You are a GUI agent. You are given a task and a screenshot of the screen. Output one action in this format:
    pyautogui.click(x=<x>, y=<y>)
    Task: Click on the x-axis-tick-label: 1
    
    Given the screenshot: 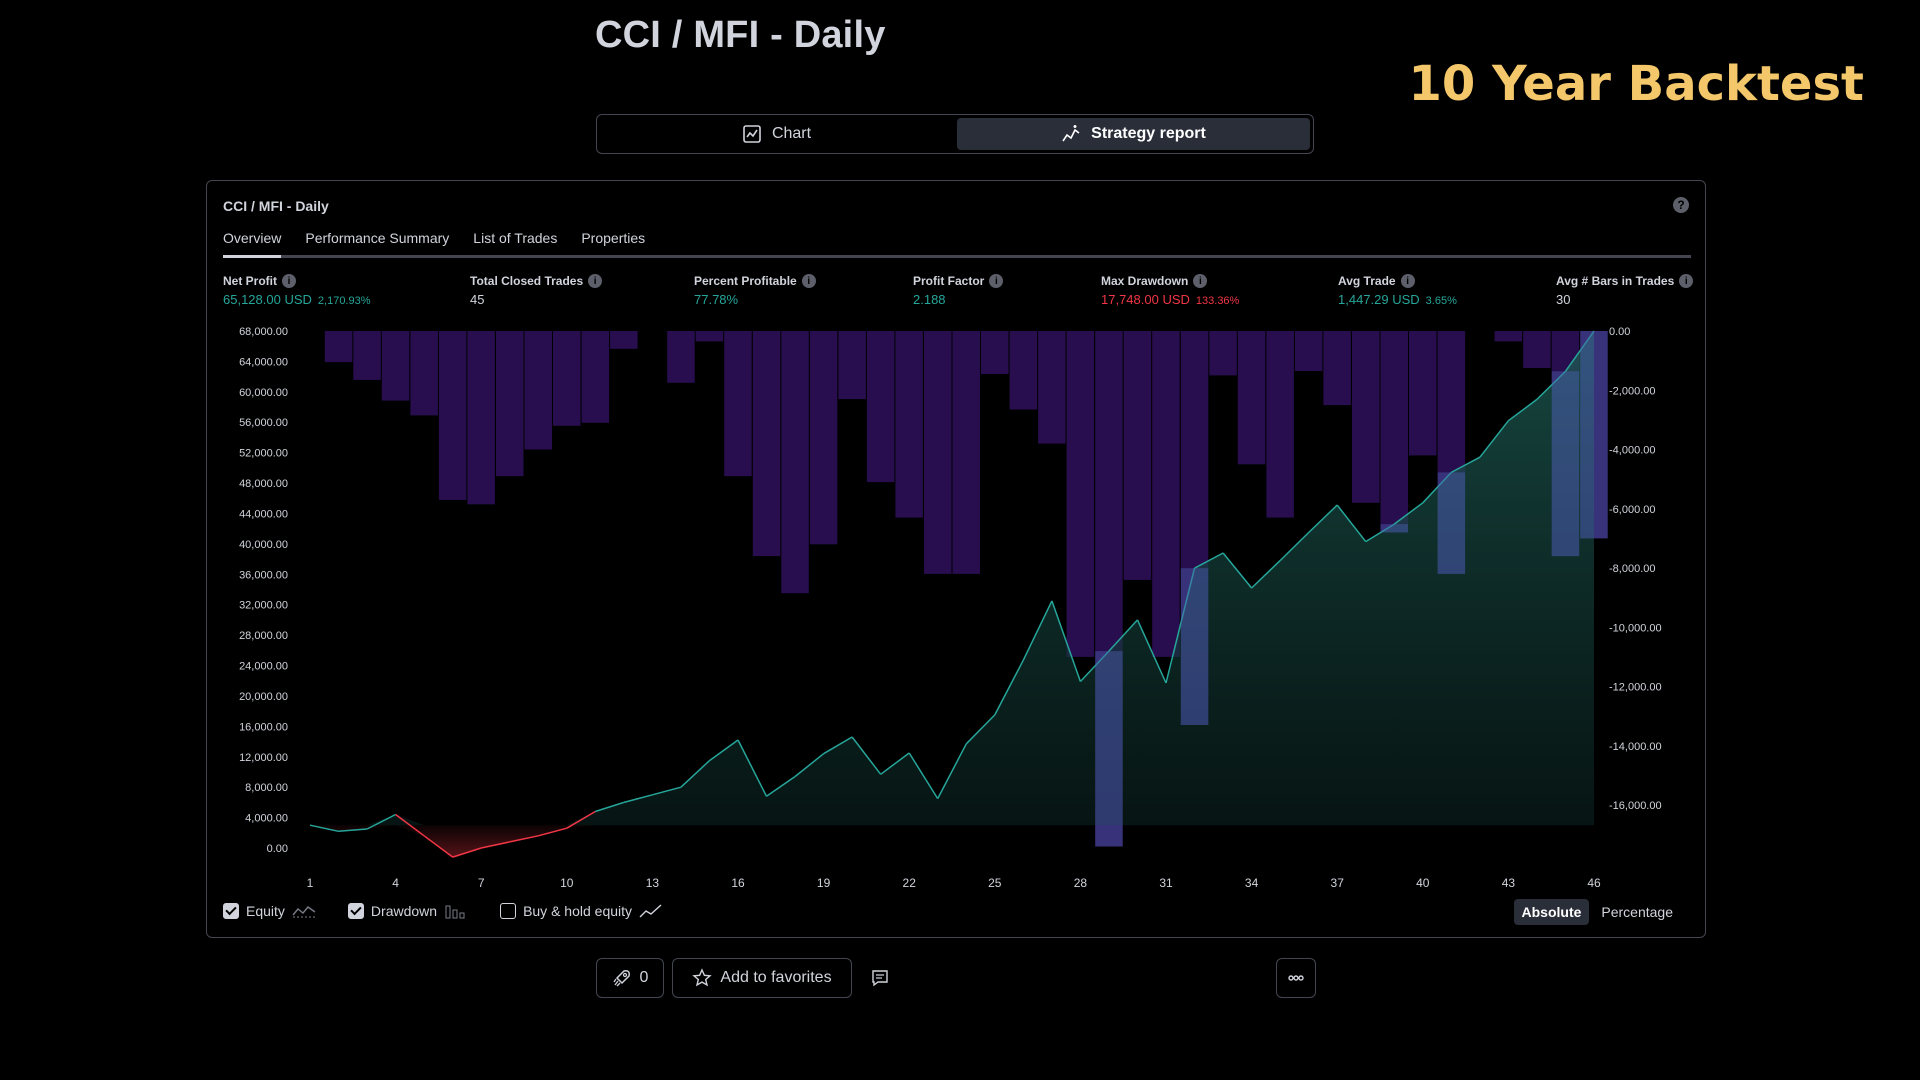 What is the action you would take?
    pyautogui.click(x=310, y=883)
    